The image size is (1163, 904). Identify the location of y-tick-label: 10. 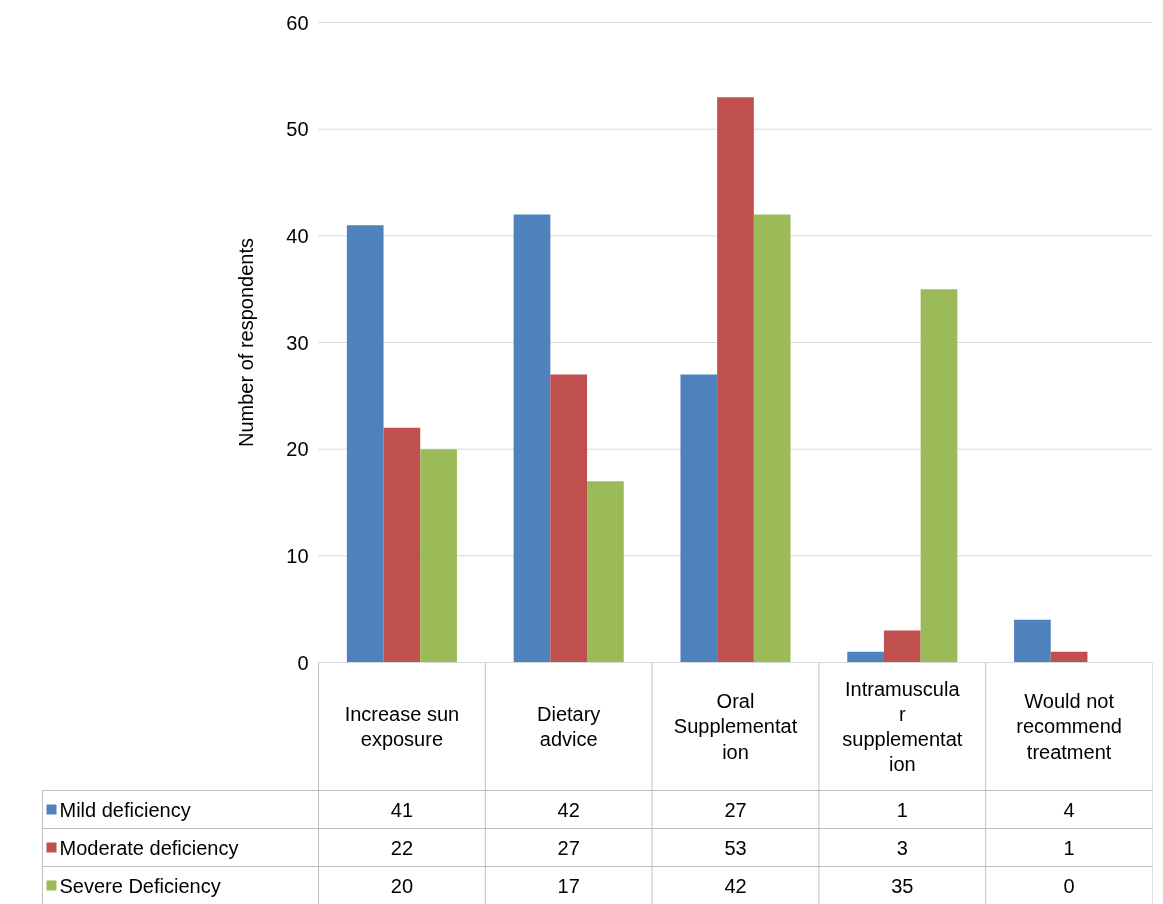
(297, 555).